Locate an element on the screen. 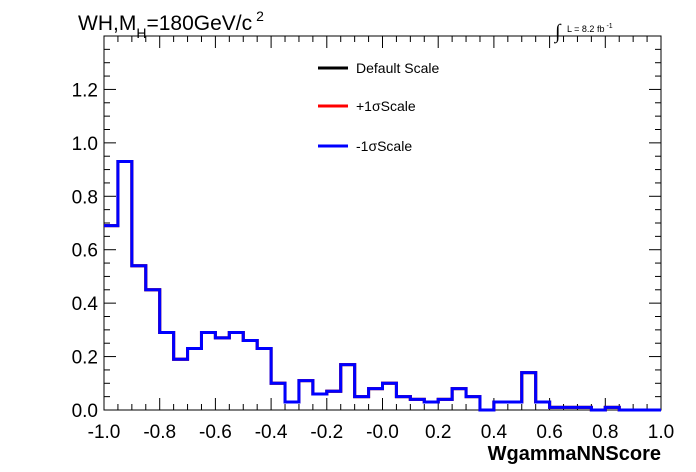 The width and height of the screenshot is (696, 472). x-tick-label: -0.6 is located at coordinates (215, 432).